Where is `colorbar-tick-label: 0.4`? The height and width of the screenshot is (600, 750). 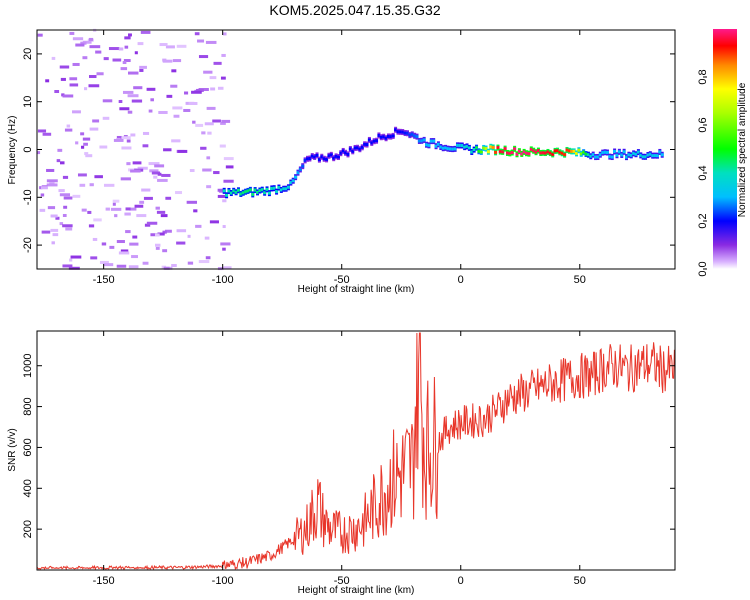
colorbar-tick-label: 0.4 is located at coordinates (703, 172).